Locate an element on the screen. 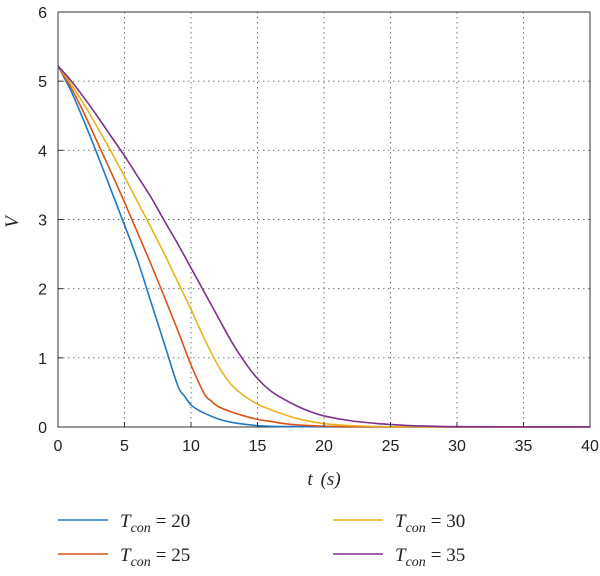 The width and height of the screenshot is (600, 576). y-tick-label: 6 is located at coordinates (42, 13).